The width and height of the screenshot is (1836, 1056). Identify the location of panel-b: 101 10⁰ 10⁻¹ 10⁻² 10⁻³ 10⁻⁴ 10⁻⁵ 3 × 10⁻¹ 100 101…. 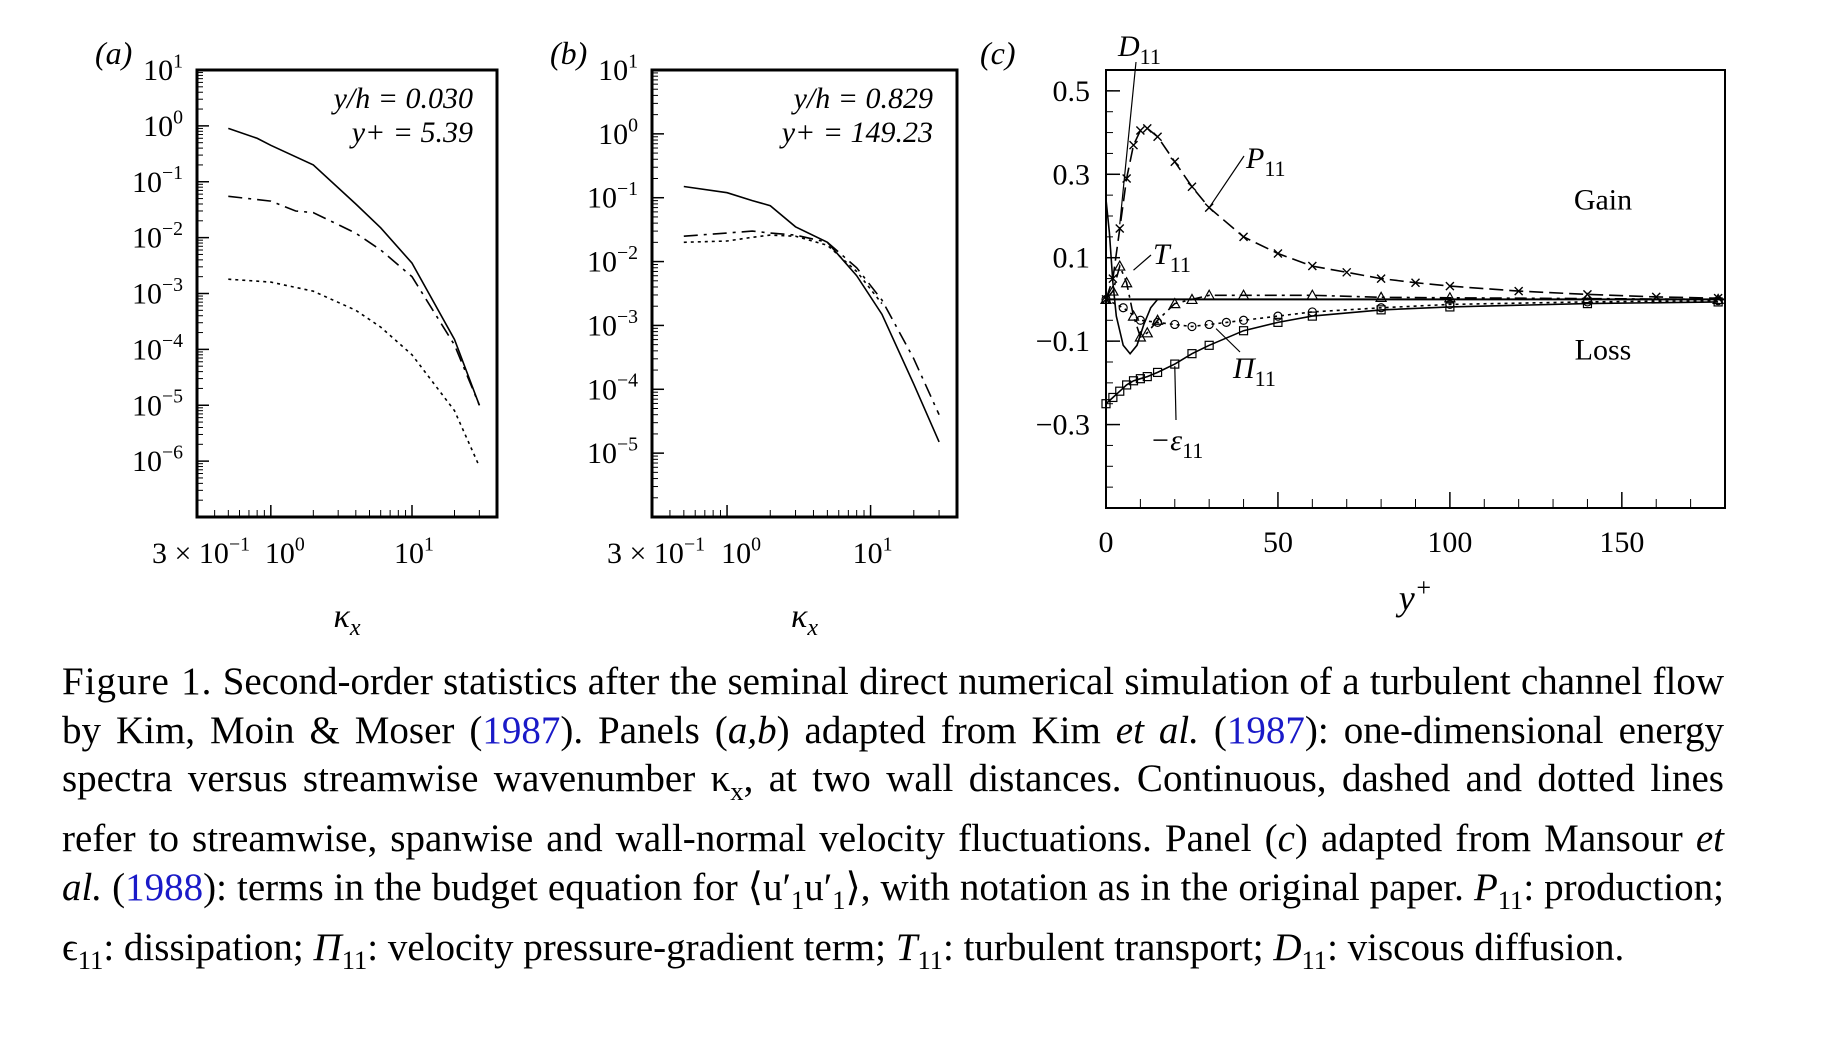
(754, 338).